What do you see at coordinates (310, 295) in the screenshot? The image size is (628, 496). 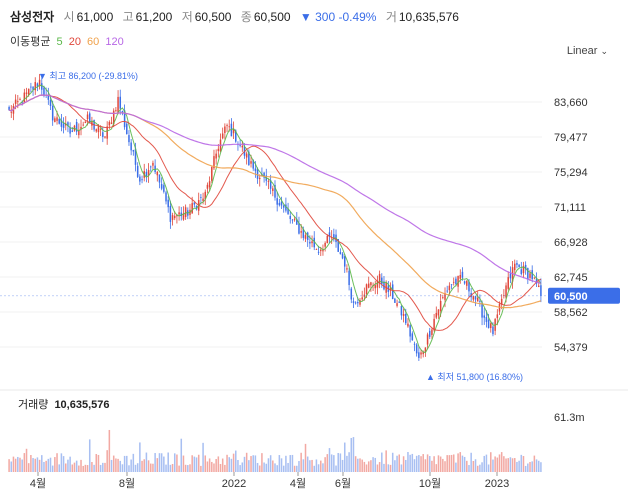 I see `current-price-tag: 60,500` at bounding box center [310, 295].